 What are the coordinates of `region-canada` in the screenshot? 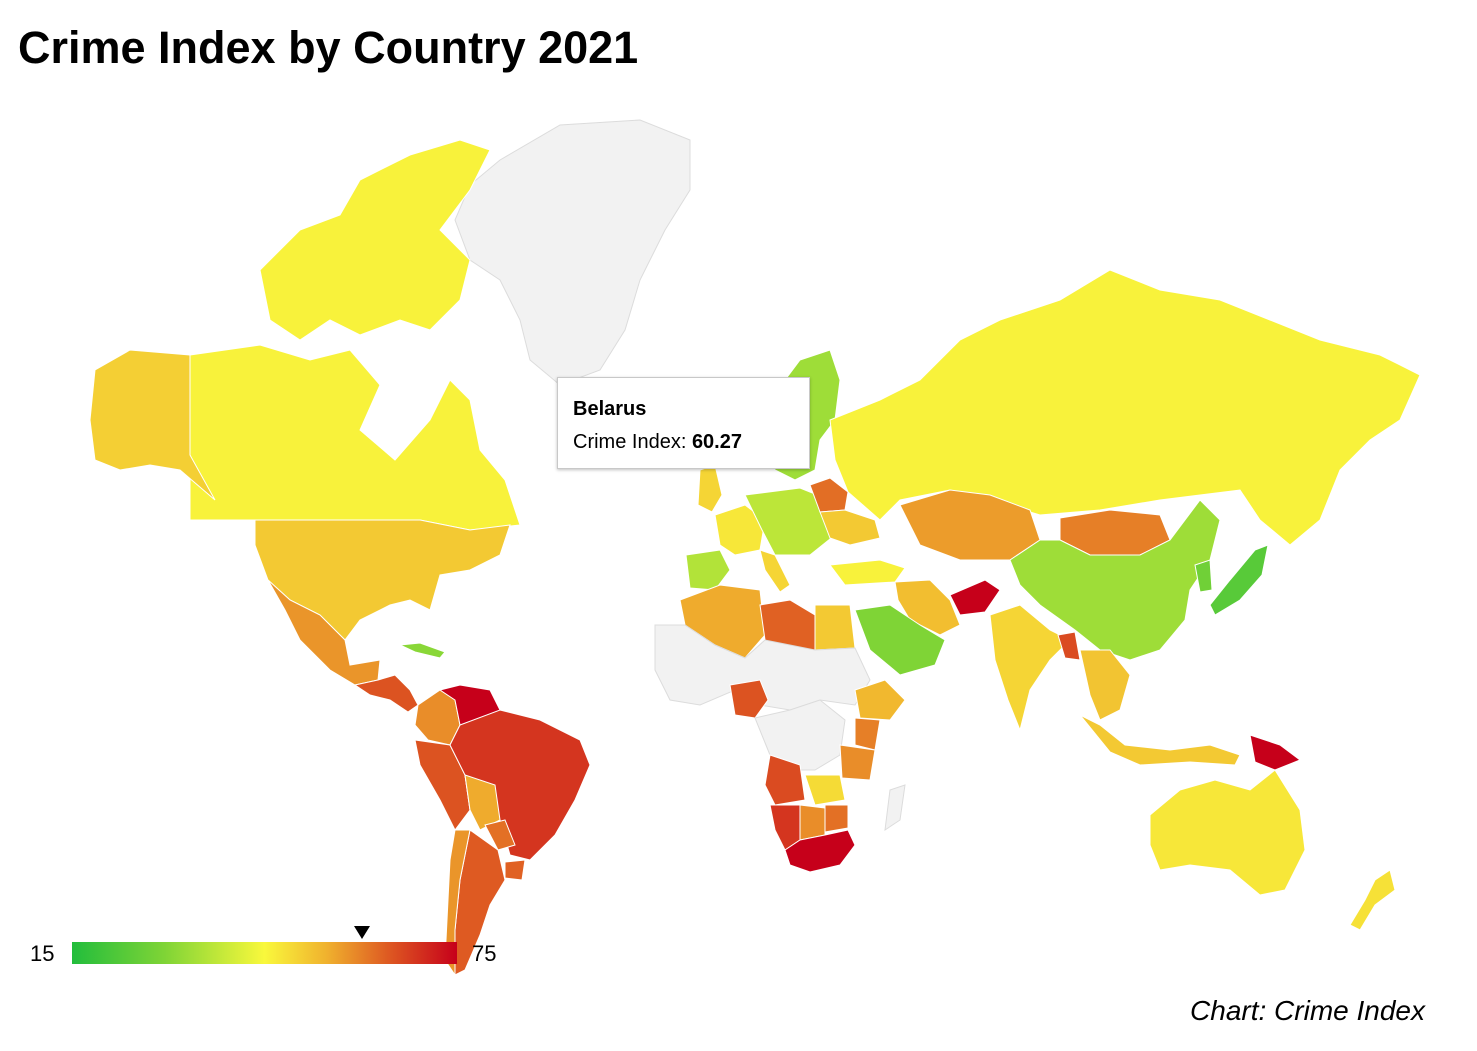 It's located at (355, 437).